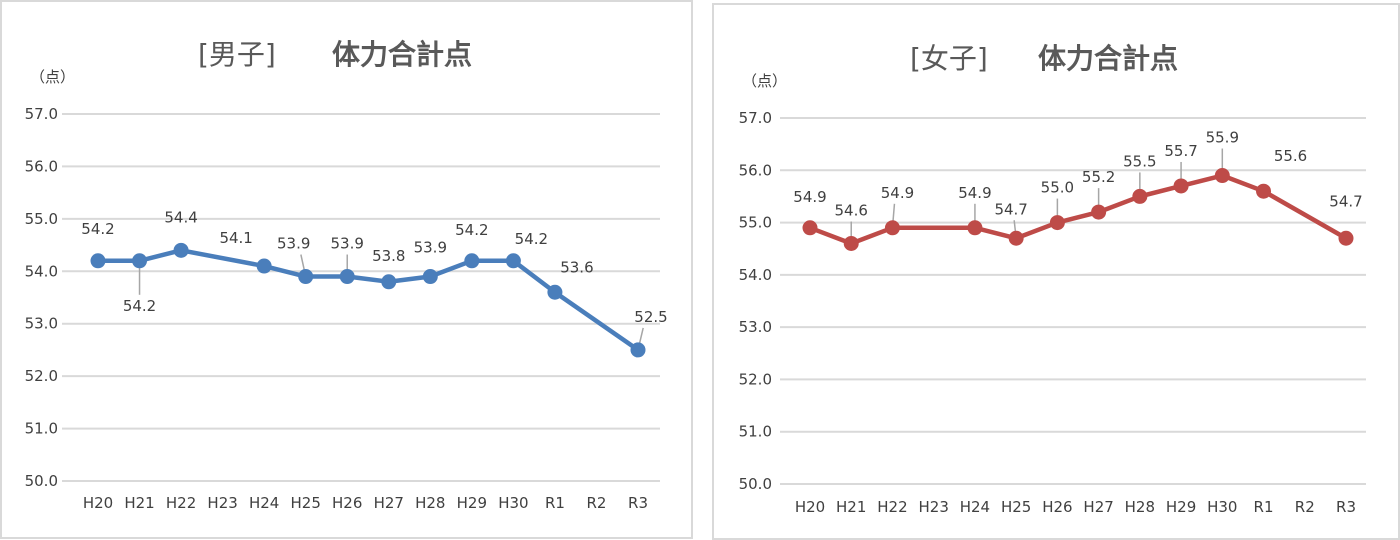 The height and width of the screenshot is (540, 1400). What do you see at coordinates (1222, 138) in the screenshot?
I see `data-label: 55.9` at bounding box center [1222, 138].